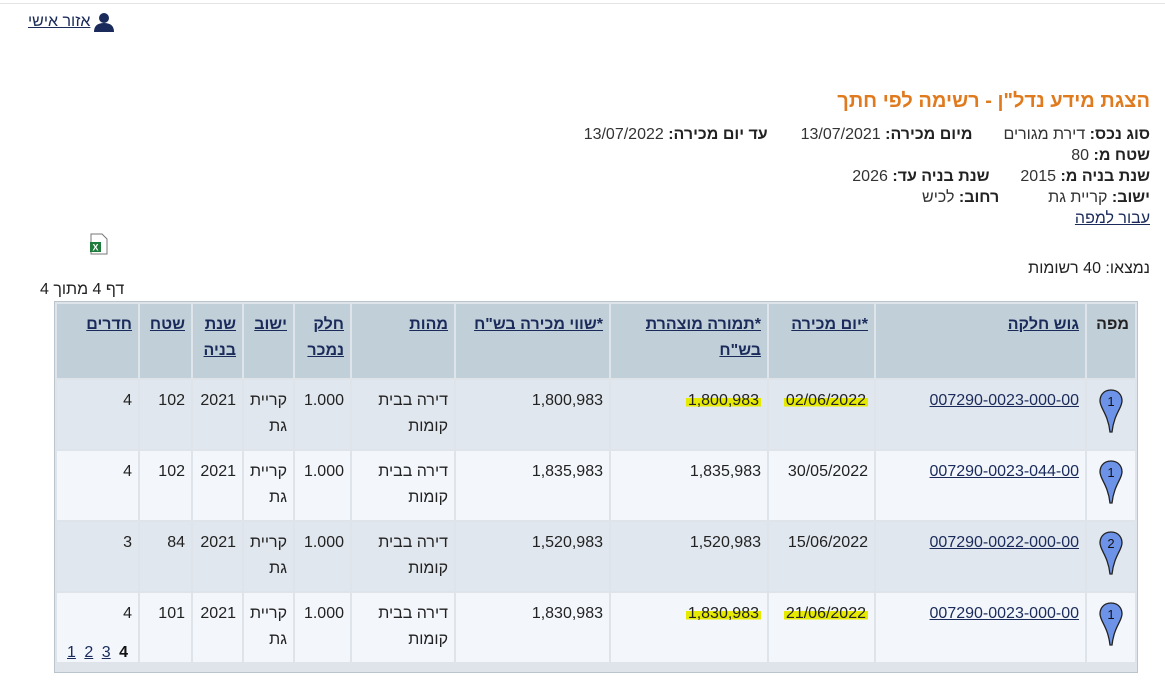 The width and height of the screenshot is (1165, 683). Describe the element at coordinates (270, 324) in the screenshot. I see `sort-city: ישוב` at that location.